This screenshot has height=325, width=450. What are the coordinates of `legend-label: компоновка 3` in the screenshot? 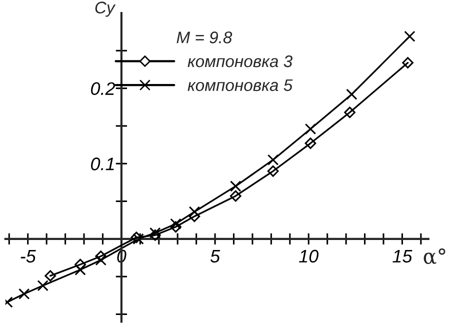 It's located at (240, 61).